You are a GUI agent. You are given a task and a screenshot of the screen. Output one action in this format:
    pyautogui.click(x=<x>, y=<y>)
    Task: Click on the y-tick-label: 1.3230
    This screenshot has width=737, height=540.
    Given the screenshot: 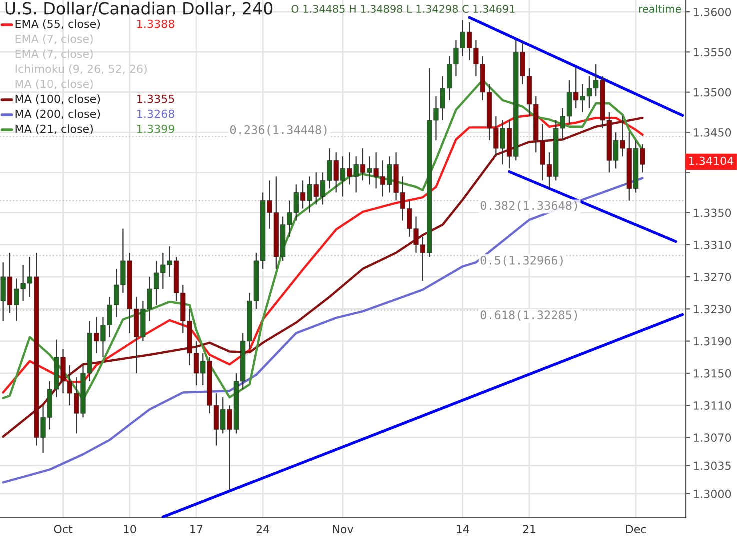 What is the action you would take?
    pyautogui.click(x=713, y=309)
    